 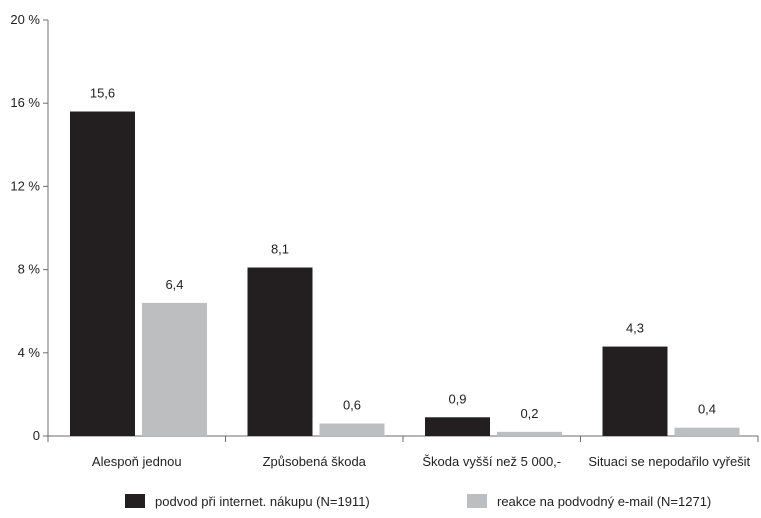 I want to click on data-label: 8,1, so click(x=280, y=249).